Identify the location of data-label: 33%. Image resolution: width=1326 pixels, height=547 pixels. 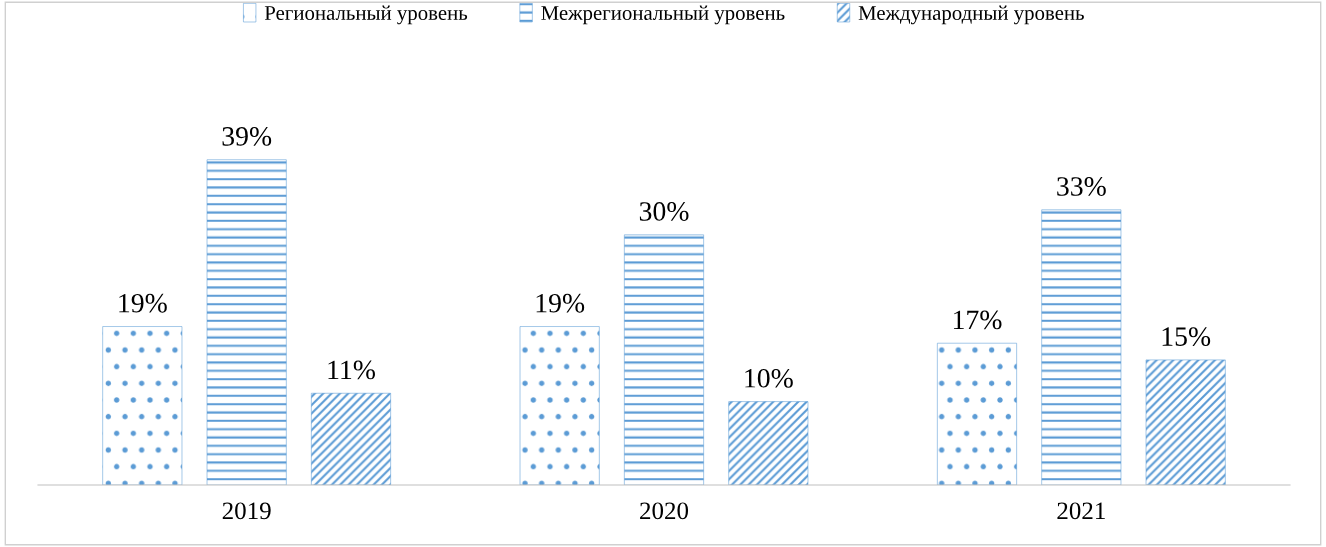
(1081, 186).